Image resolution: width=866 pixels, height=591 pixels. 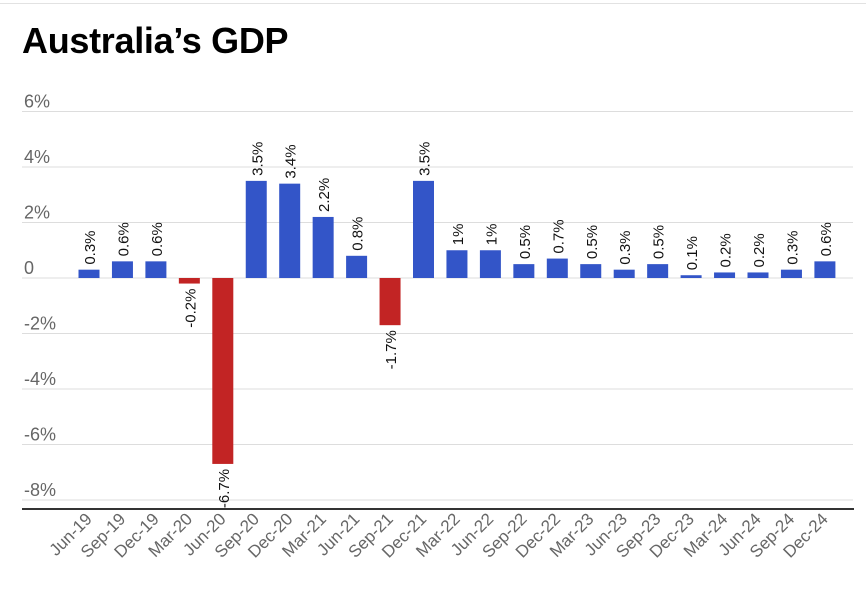 What do you see at coordinates (37, 157) in the screenshot?
I see `y-tick-label: 4%` at bounding box center [37, 157].